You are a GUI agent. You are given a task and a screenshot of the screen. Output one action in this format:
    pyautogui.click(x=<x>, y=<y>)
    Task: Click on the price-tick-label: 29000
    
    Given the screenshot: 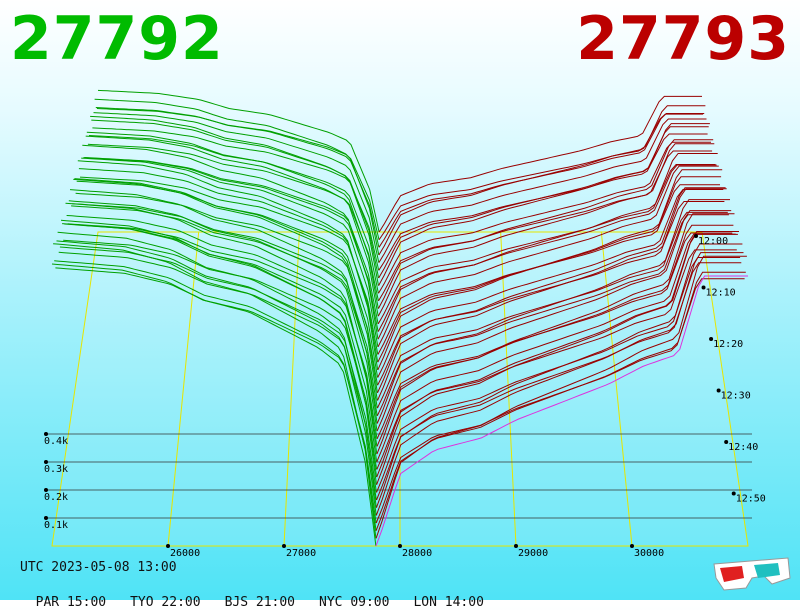 What is the action you would take?
    pyautogui.click(x=533, y=553)
    